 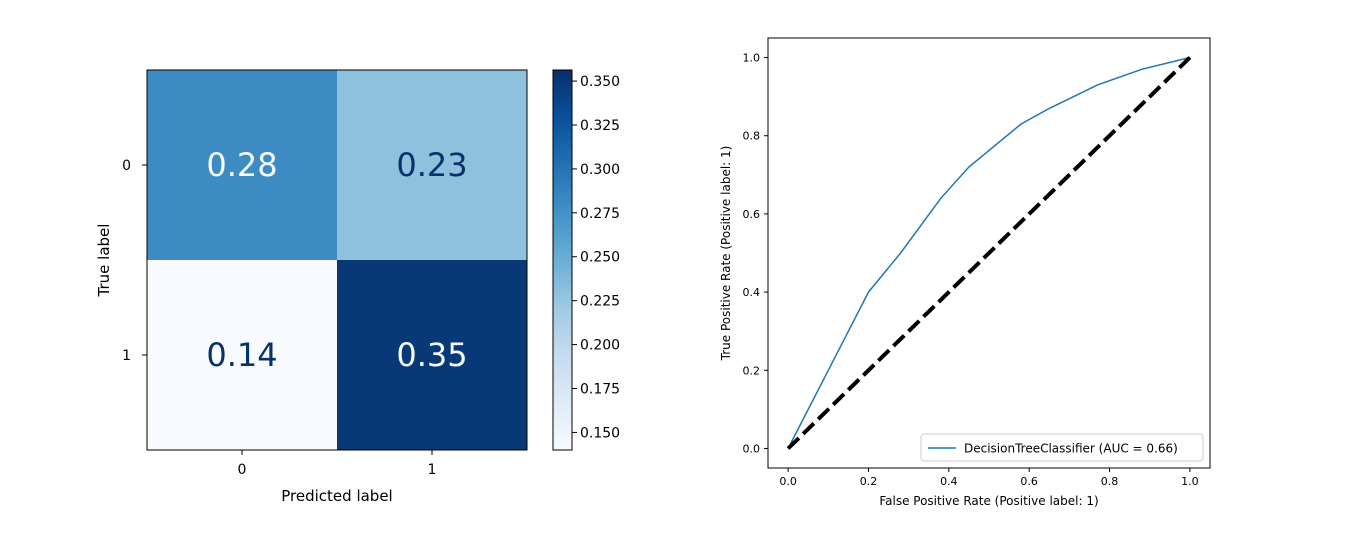 What do you see at coordinates (1190, 481) in the screenshot?
I see `roc-x-tick-label: 1.0` at bounding box center [1190, 481].